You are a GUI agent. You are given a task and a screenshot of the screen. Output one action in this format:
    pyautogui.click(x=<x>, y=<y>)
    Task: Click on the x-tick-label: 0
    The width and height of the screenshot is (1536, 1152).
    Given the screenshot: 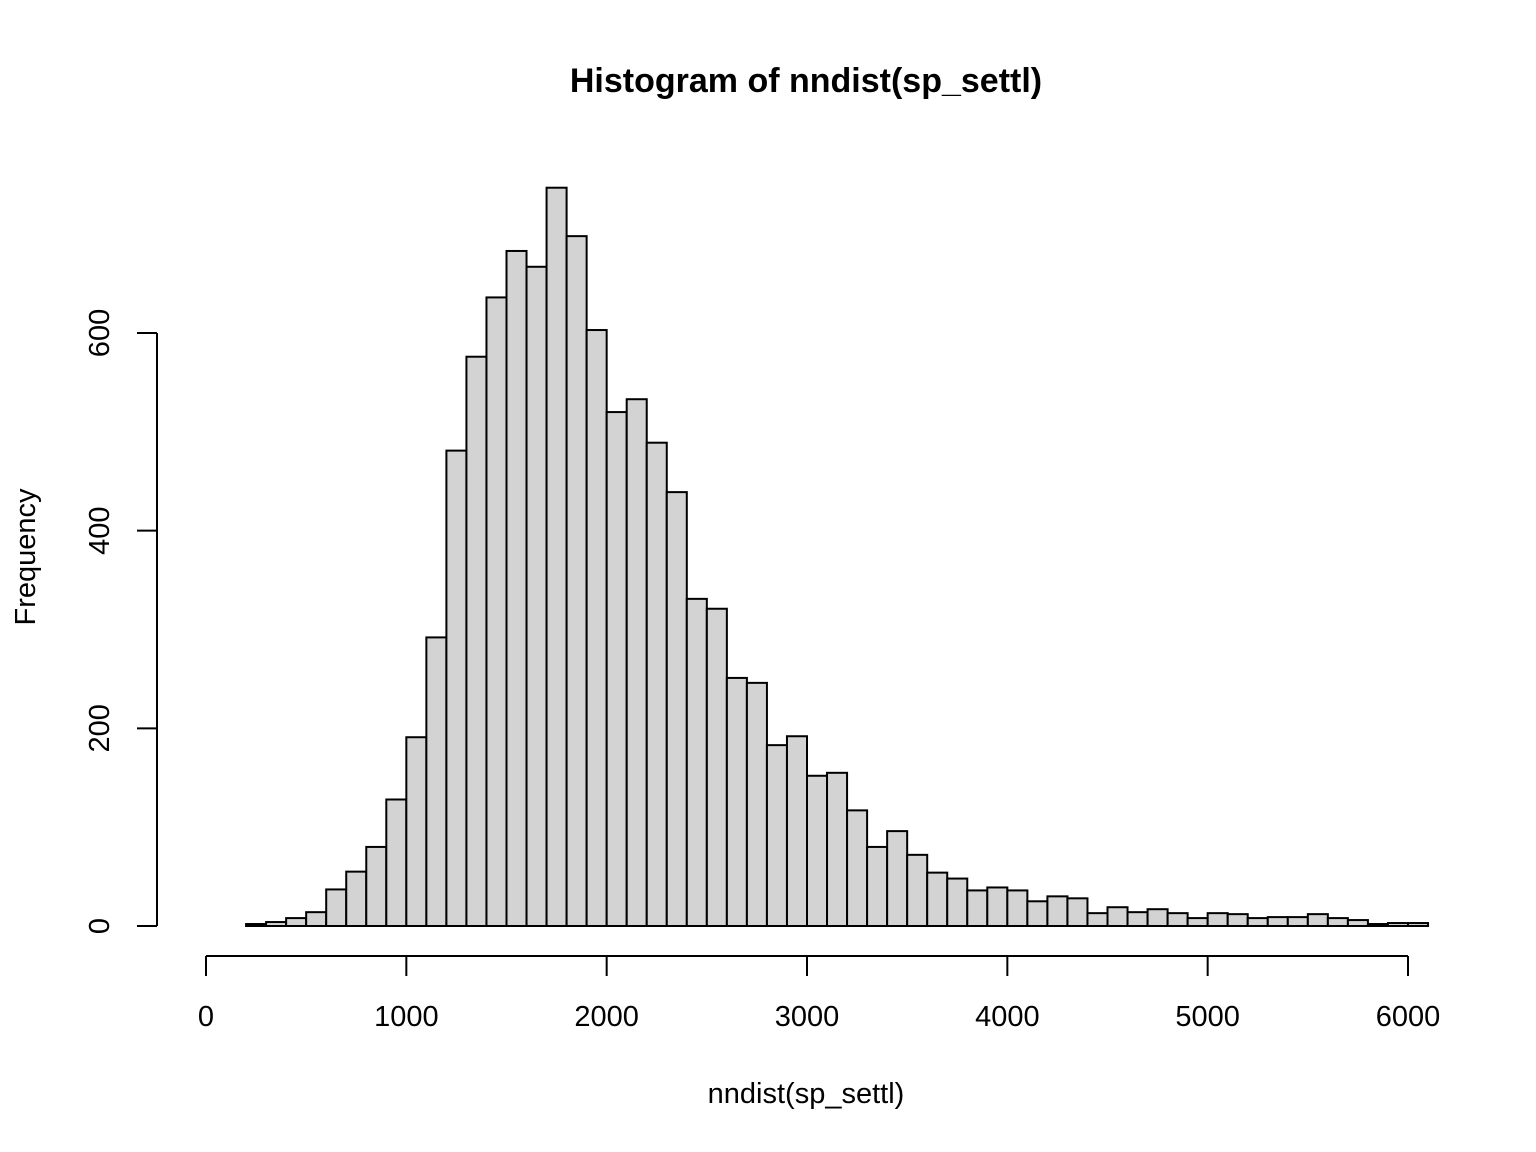 What is the action you would take?
    pyautogui.click(x=206, y=1017)
    